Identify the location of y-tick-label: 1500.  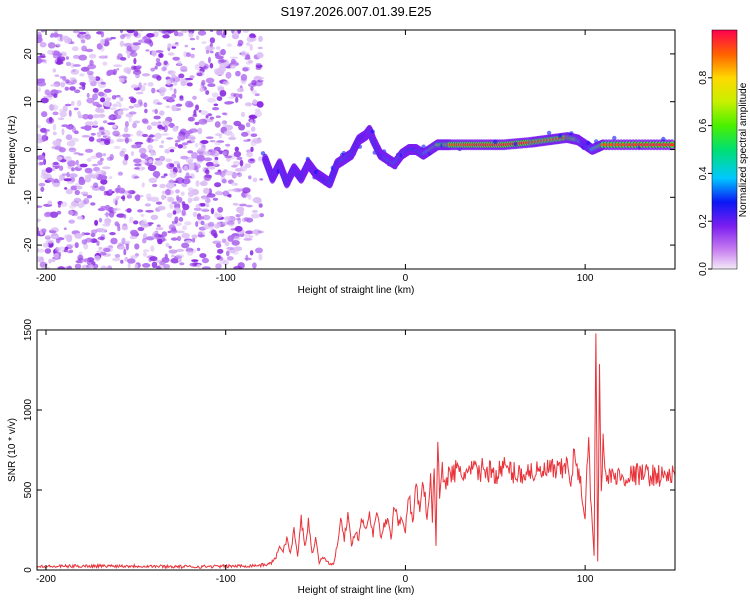
(28, 329).